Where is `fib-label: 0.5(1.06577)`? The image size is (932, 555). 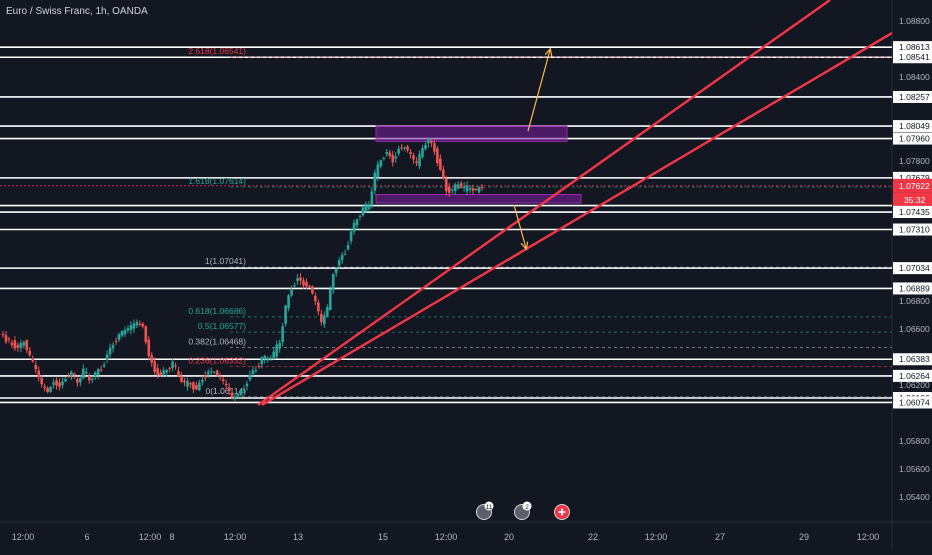
fib-label: 0.5(1.06577) is located at coordinates (222, 326).